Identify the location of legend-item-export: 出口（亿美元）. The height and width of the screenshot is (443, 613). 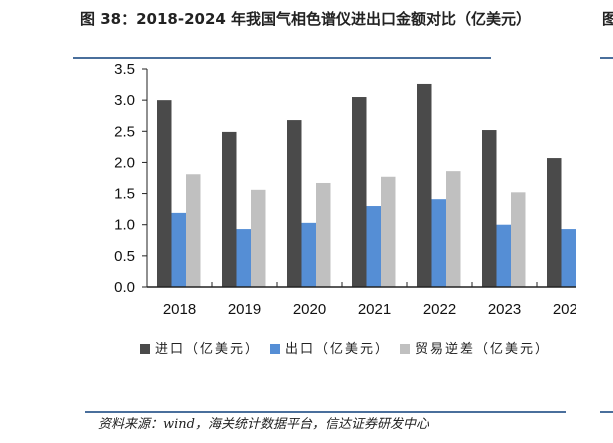
(330, 347).